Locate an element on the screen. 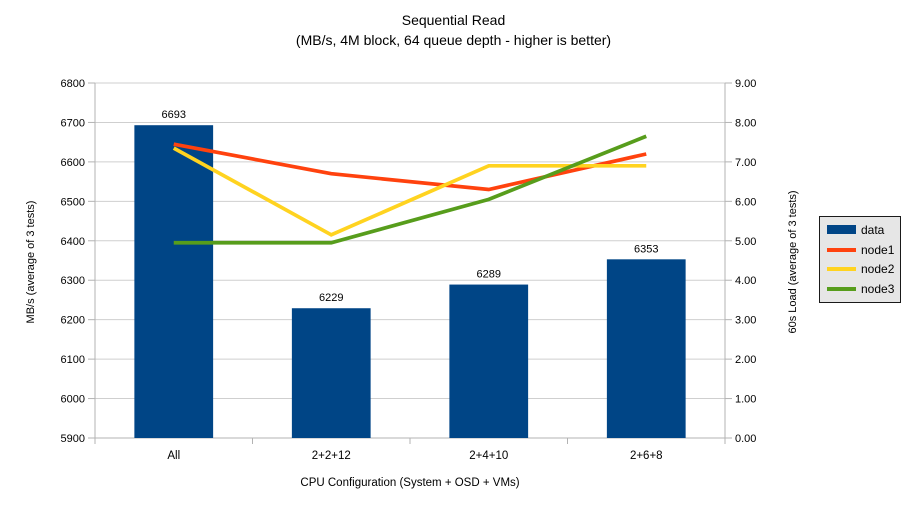 This screenshot has height=510, width=907. right-axis-tick-label: 6.00 is located at coordinates (745, 202).